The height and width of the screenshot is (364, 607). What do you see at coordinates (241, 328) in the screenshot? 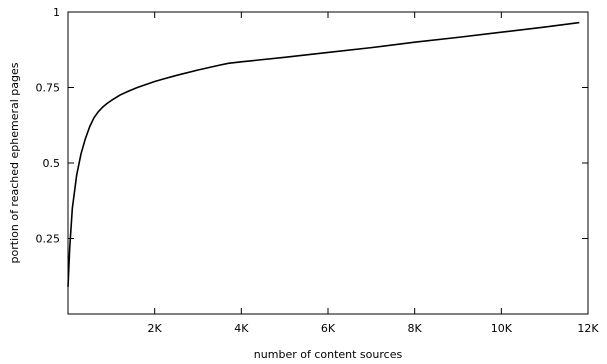
I see `x-tick-label: 4K` at bounding box center [241, 328].